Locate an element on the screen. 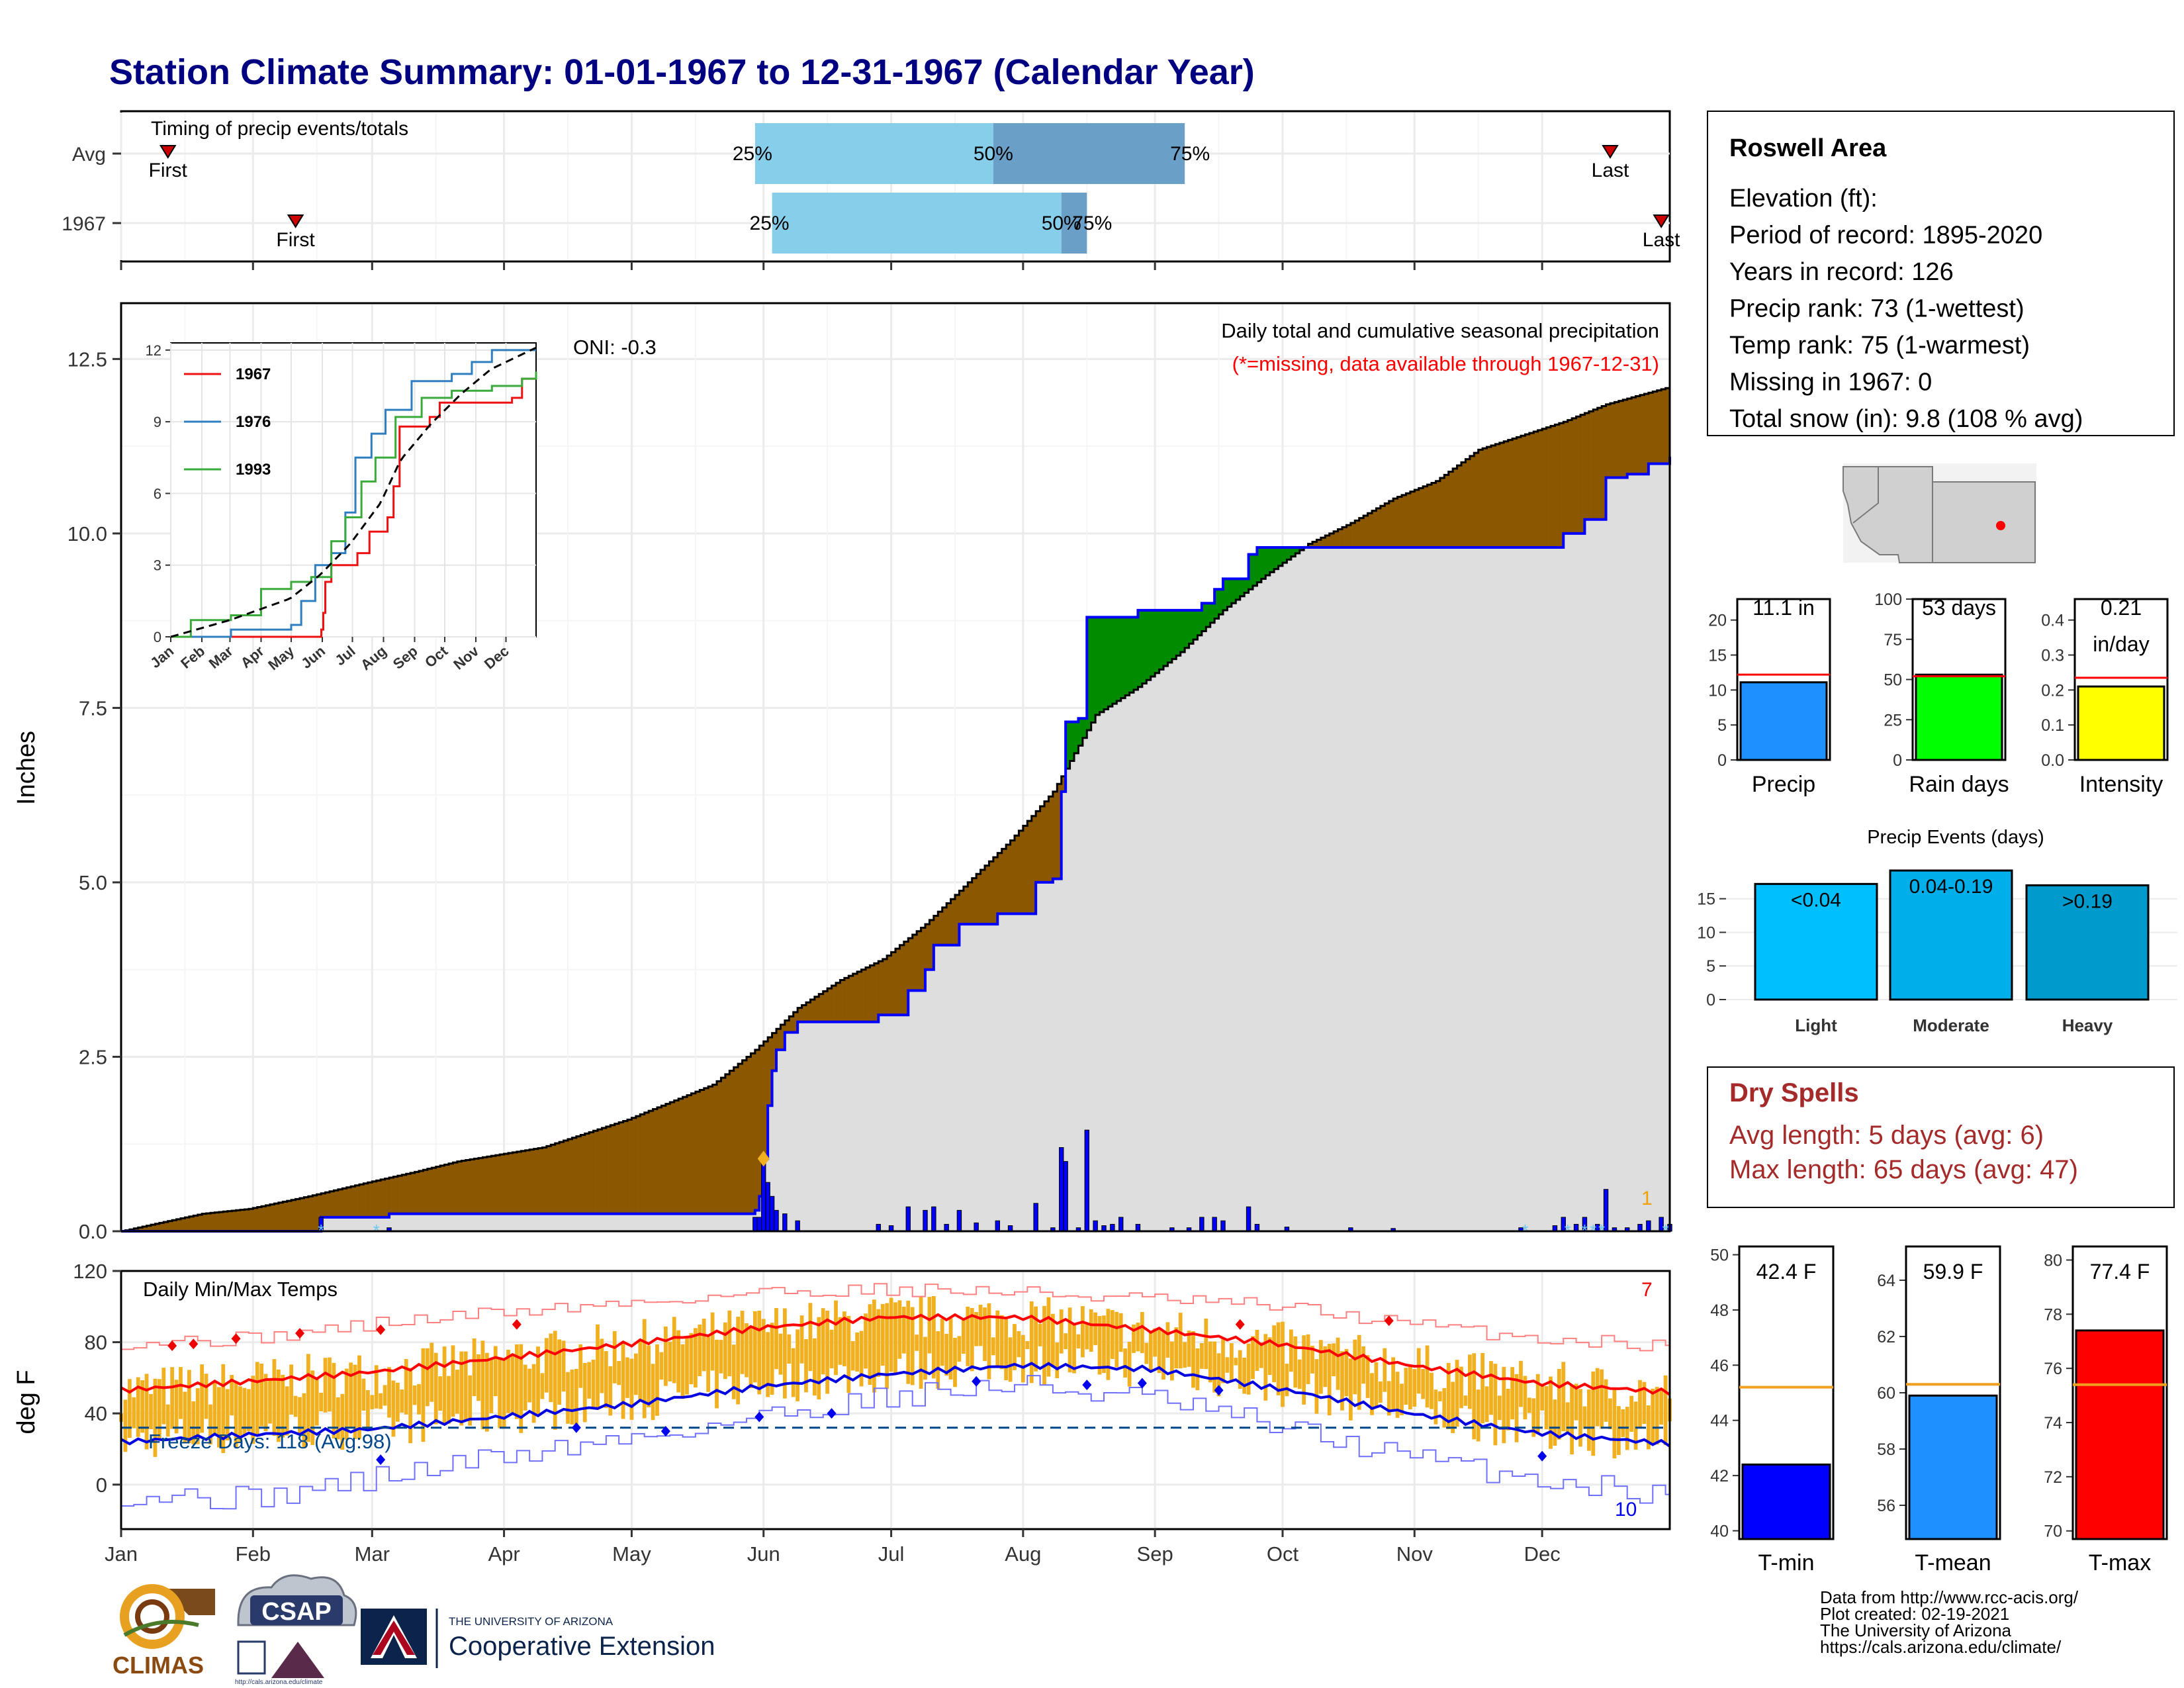  month-label: Oct is located at coordinates (1283, 1554).